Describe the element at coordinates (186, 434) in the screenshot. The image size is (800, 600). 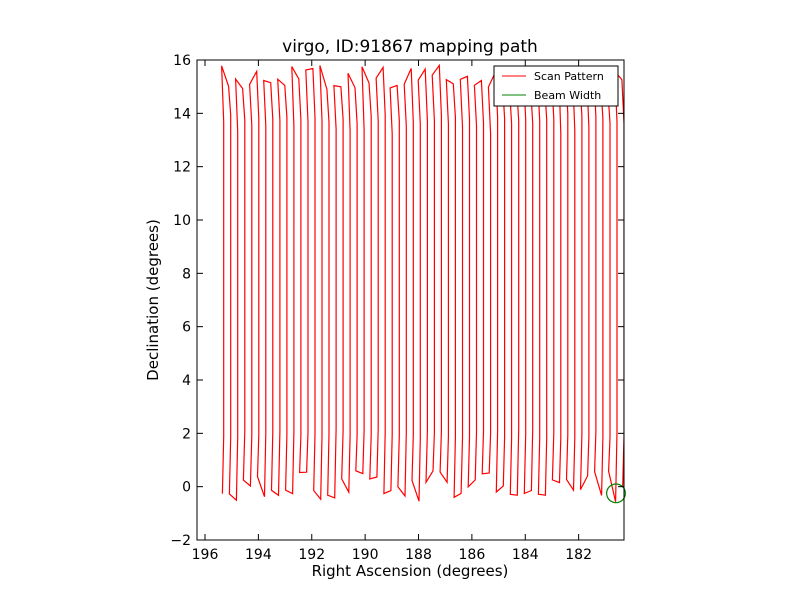
I see `y-tick-label: 2` at that location.